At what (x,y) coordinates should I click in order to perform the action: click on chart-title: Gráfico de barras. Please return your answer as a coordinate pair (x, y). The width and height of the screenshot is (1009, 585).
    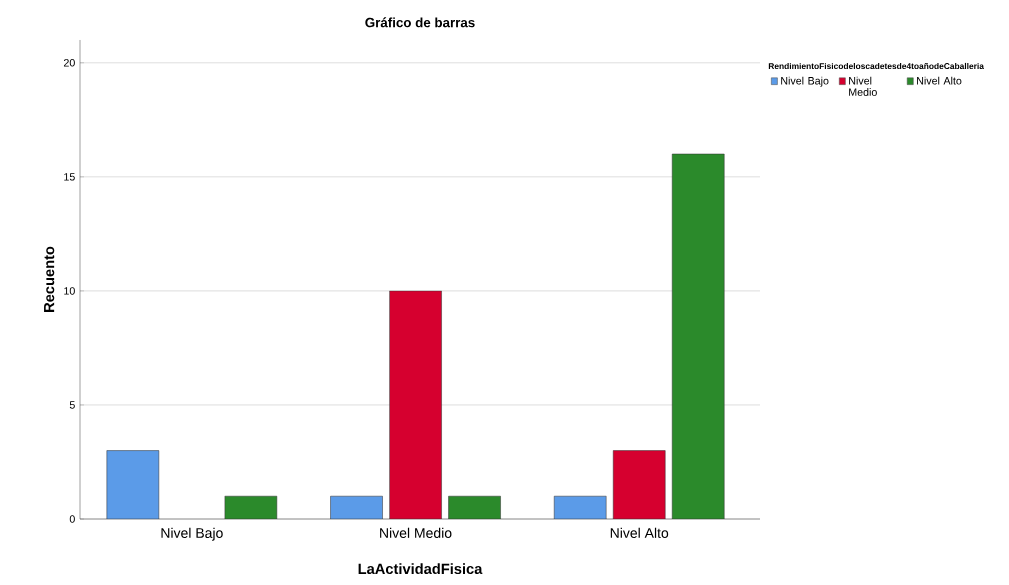
    Looking at the image, I should click on (420, 22).